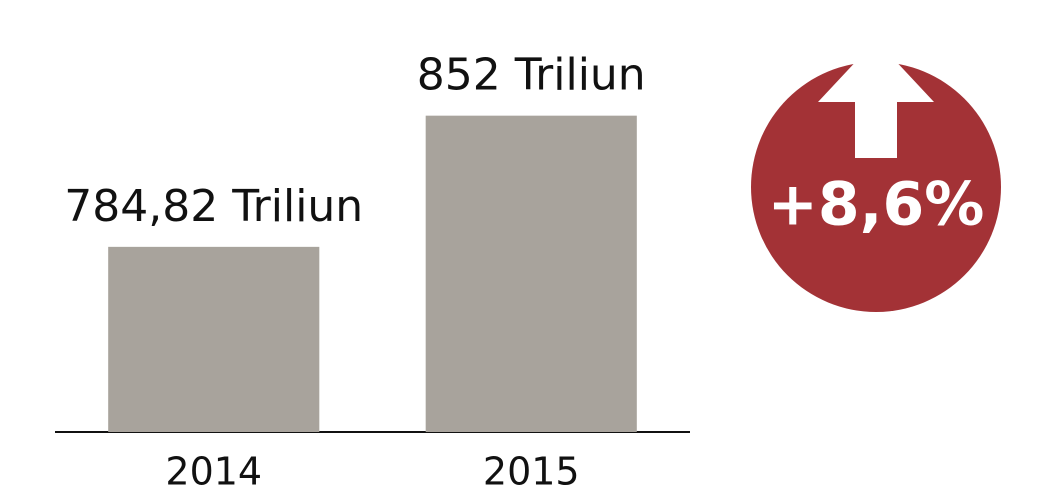 This screenshot has width=1055, height=496. Describe the element at coordinates (213, 472) in the screenshot. I see `x-tick-label: 2014` at that location.